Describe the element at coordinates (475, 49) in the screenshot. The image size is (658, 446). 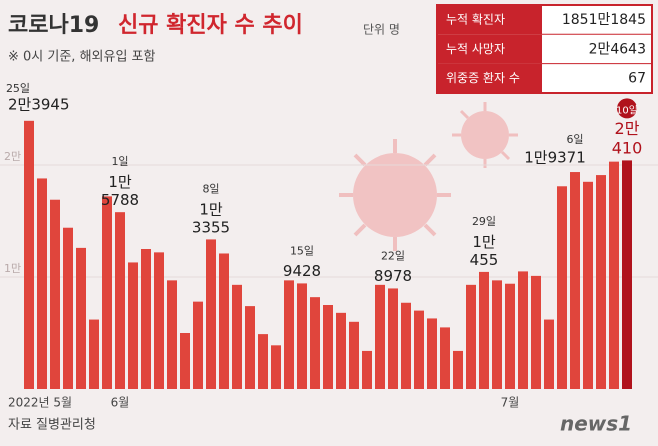
I see `table-label: 누적 사망자` at that location.